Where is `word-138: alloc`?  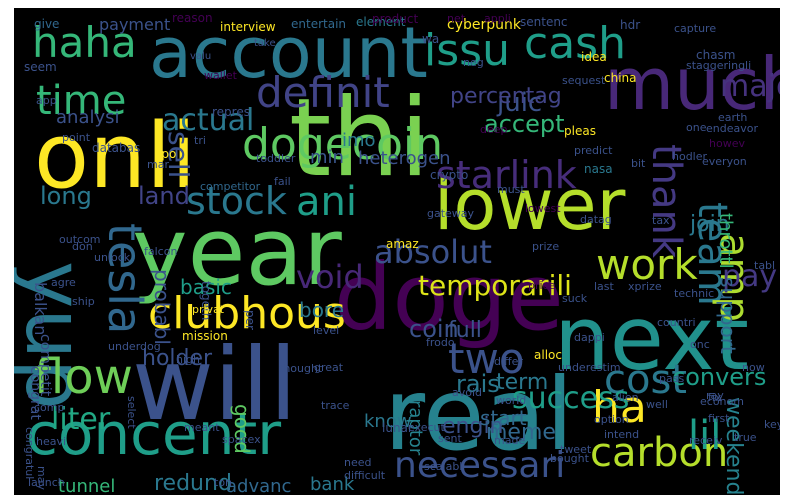
word-138: alloc is located at coordinates (548, 355).